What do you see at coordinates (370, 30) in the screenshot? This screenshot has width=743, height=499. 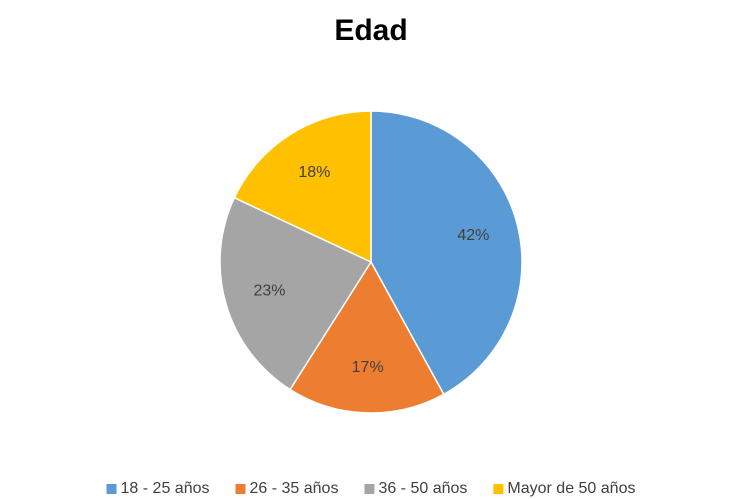 I see `chart-title: Edad` at bounding box center [370, 30].